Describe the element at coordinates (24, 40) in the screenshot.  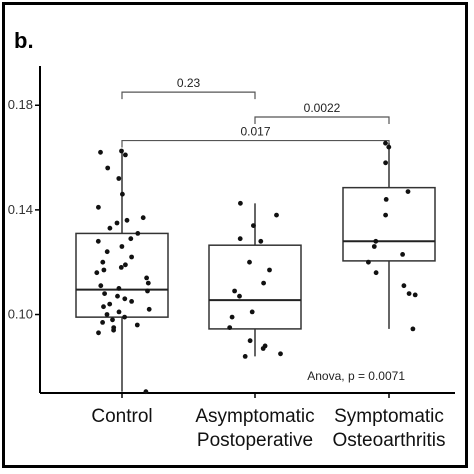
I see `panel-label: b.` at that location.